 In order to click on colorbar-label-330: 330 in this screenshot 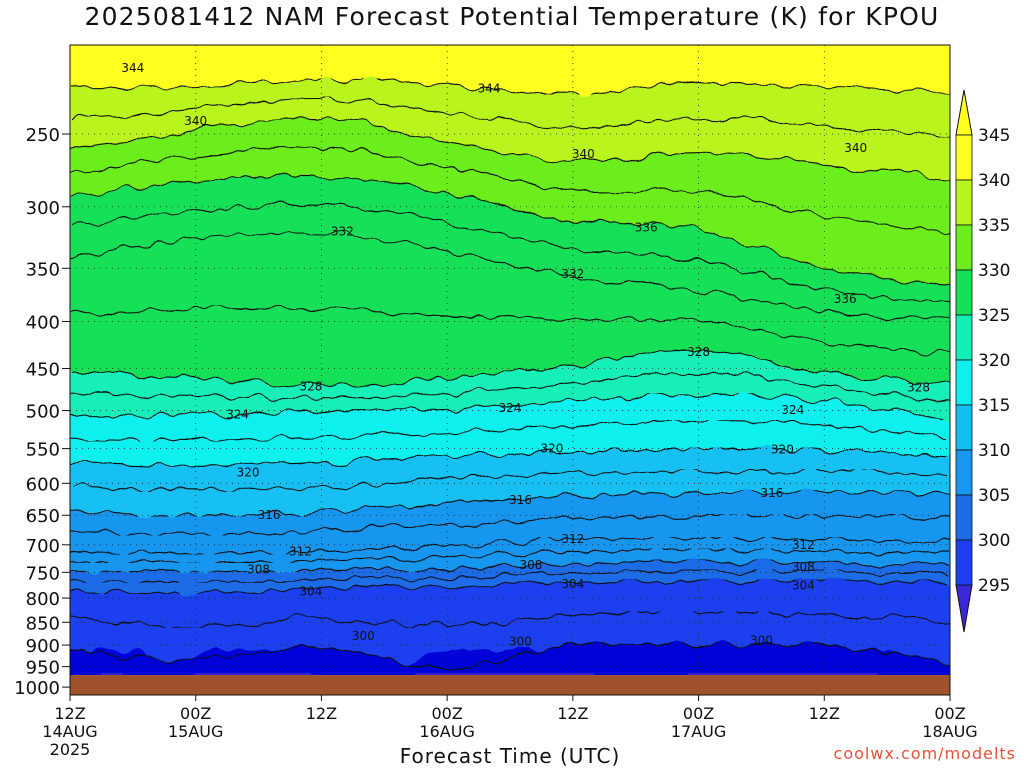, I will do `click(994, 271)`.